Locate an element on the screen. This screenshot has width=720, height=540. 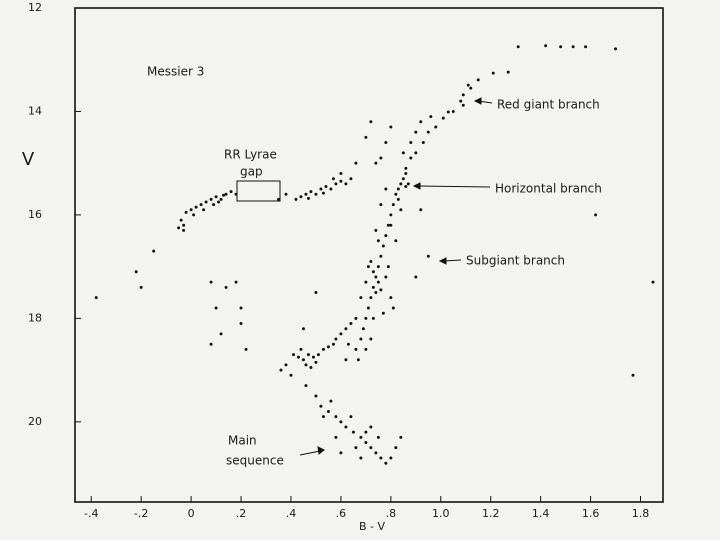
y-axis-label: V is located at coordinates (28, 159).